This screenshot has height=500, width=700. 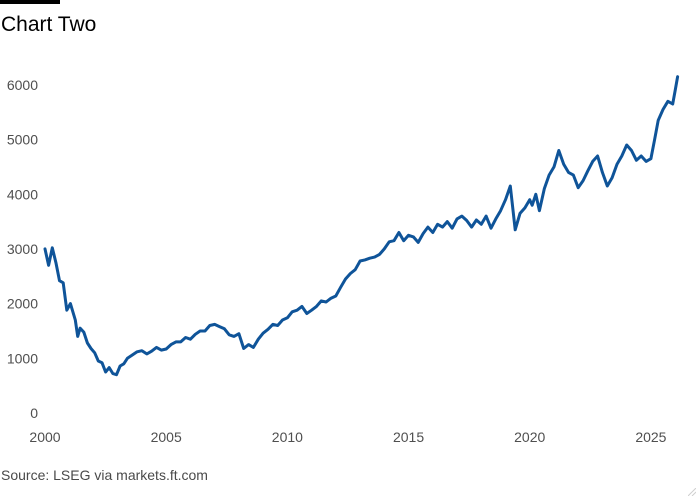 What do you see at coordinates (287, 437) in the screenshot?
I see `x-tick-label: 2010` at bounding box center [287, 437].